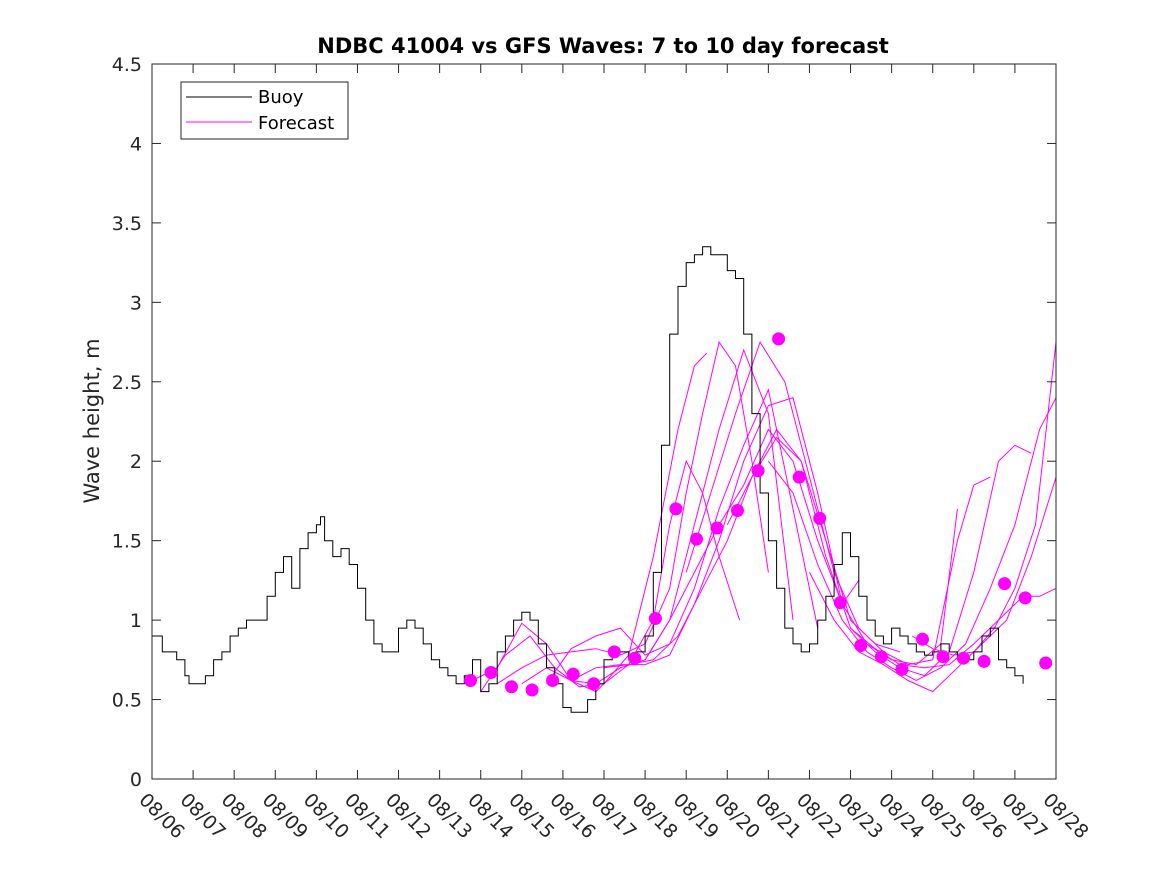  I want to click on x-tick-label: 08/24, so click(901, 816).